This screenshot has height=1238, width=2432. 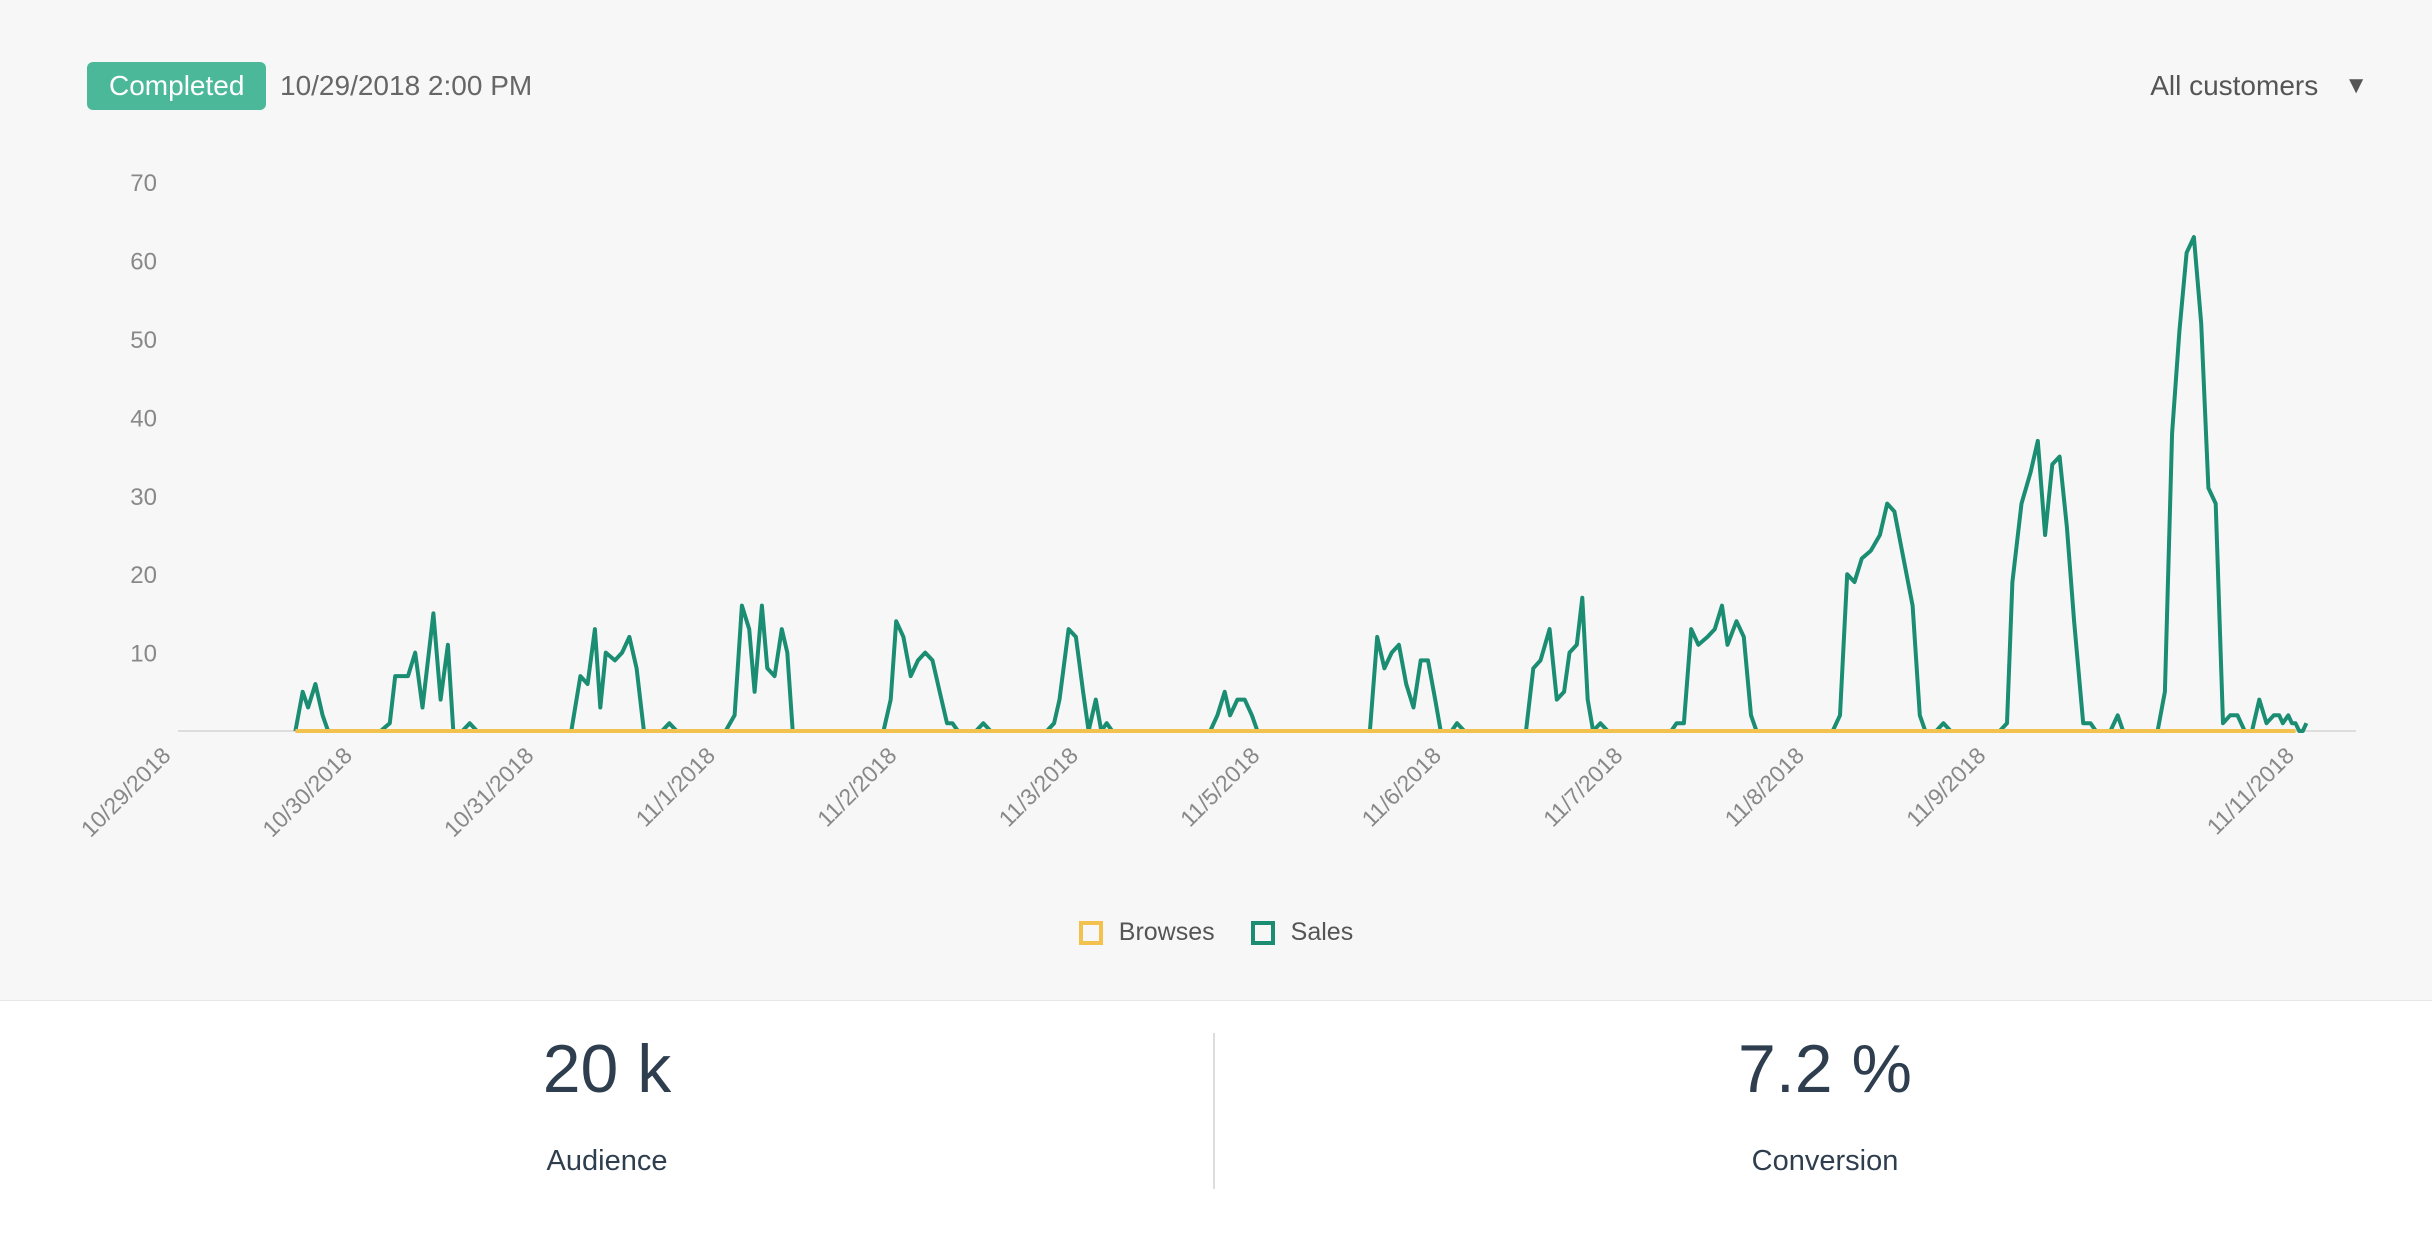 I want to click on x-tick-label: 11/8/2018, so click(x=1764, y=787).